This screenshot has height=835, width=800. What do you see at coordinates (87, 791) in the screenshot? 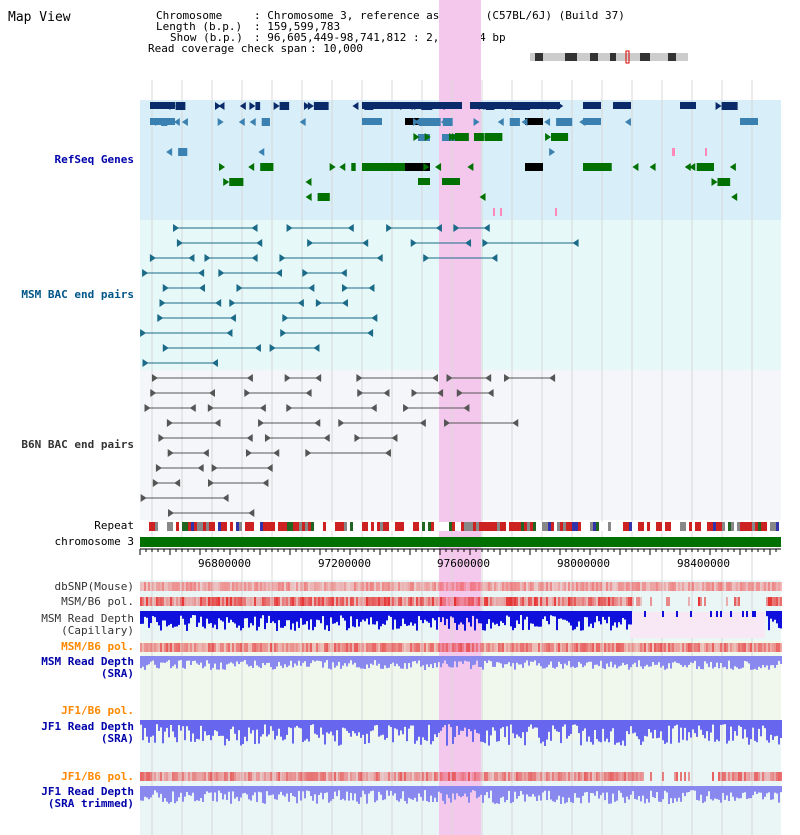
I see `track-label-jf1-read-depth-trim: JF1 Read Depth` at bounding box center [87, 791].